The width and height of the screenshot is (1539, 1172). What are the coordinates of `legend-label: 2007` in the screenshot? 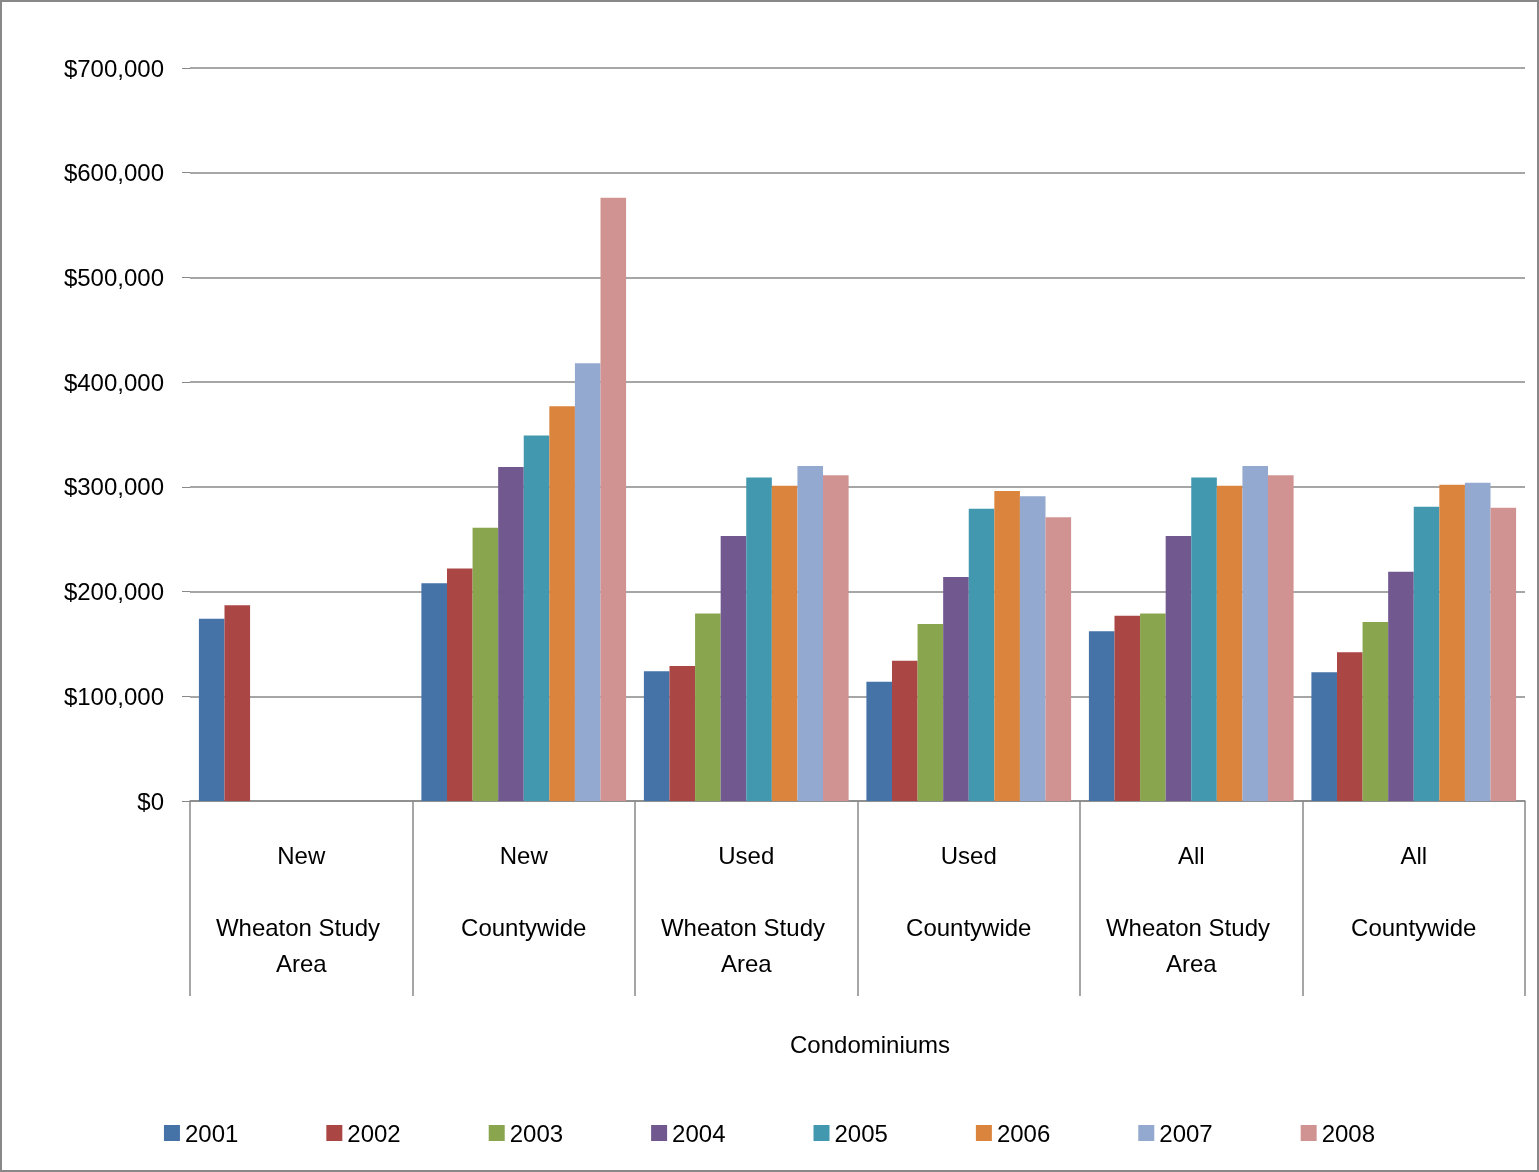 It's located at (1186, 1133).